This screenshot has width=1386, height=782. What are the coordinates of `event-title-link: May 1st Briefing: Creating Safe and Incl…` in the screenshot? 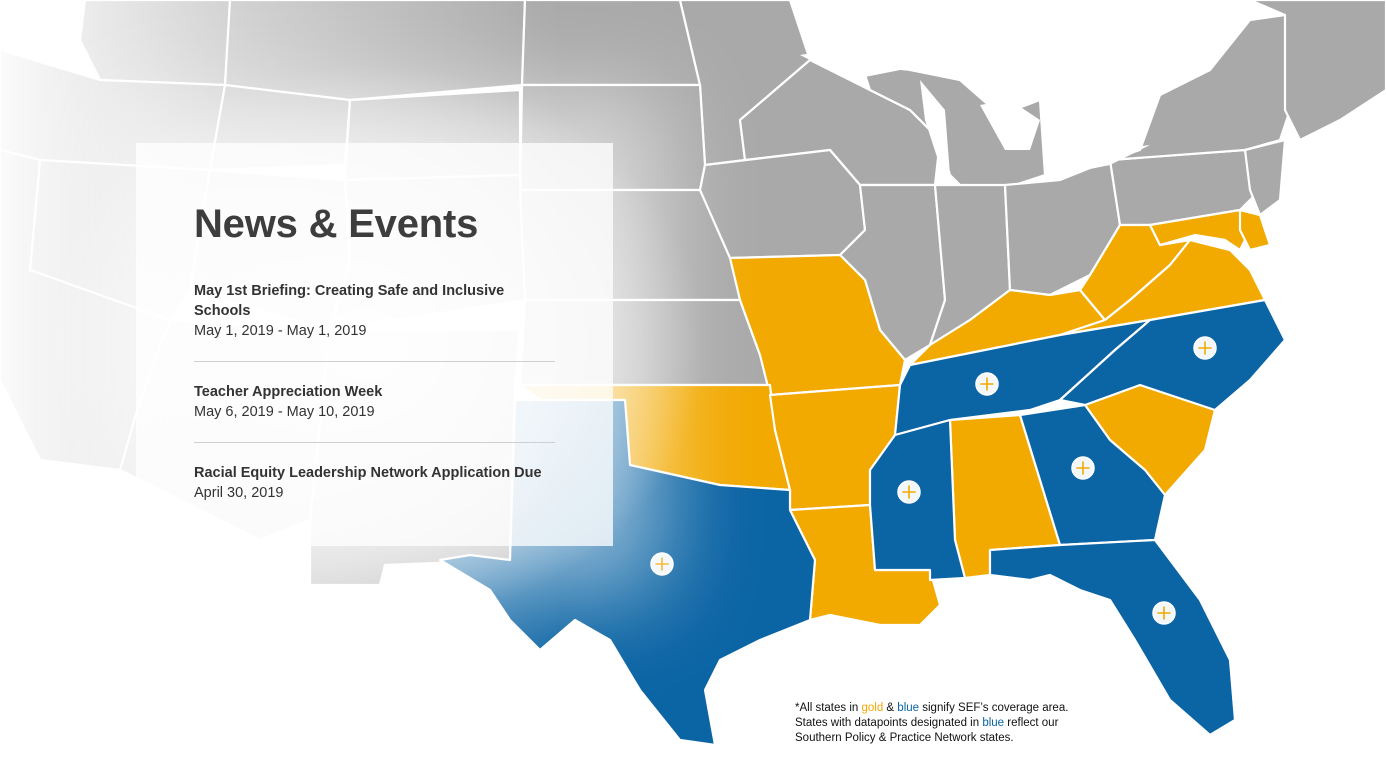 It's located at (349, 301).